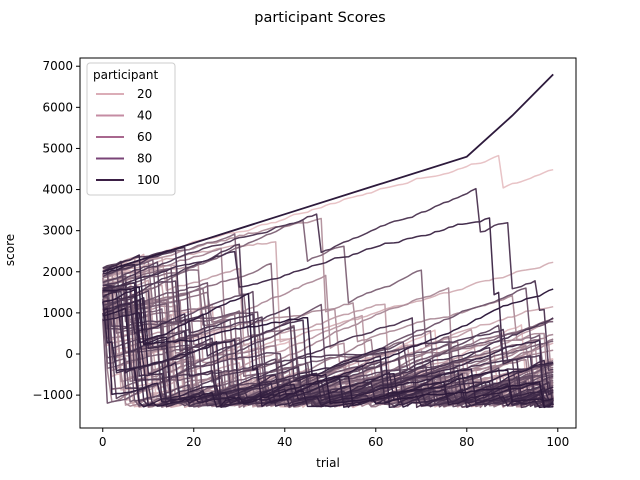 The width and height of the screenshot is (640, 480). What do you see at coordinates (57, 231) in the screenshot?
I see `y-tick-label: 3000` at bounding box center [57, 231].